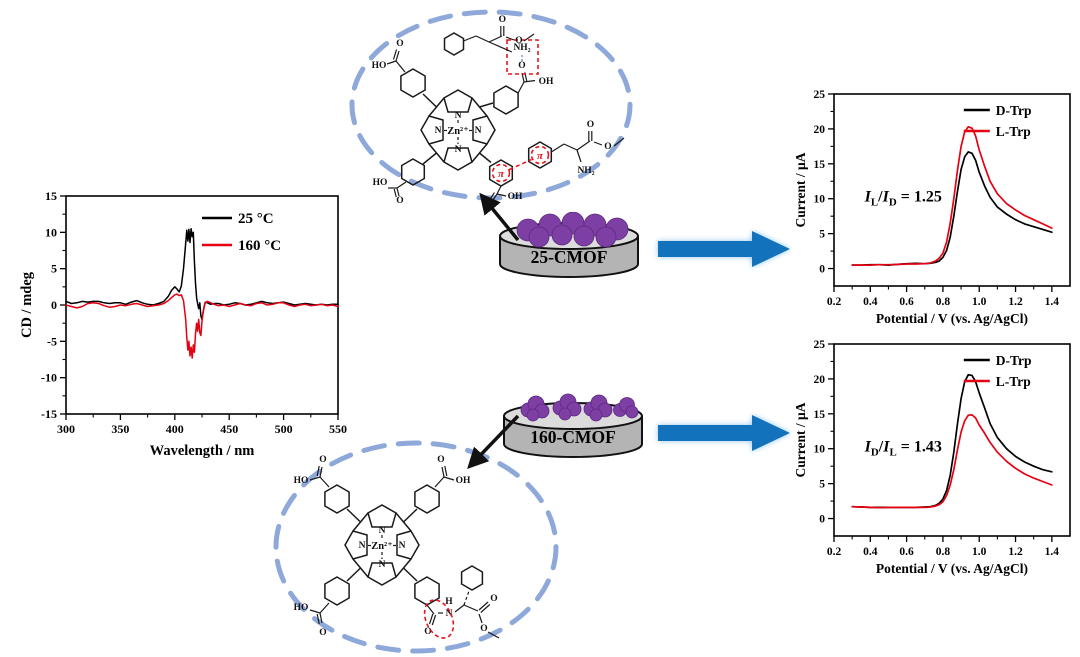 Image resolution: width=1080 pixels, height=657 pixels. Describe the element at coordinates (903, 449) in the screenshot. I see `ratio-annotation: ID/IL = 1.43` at that location.